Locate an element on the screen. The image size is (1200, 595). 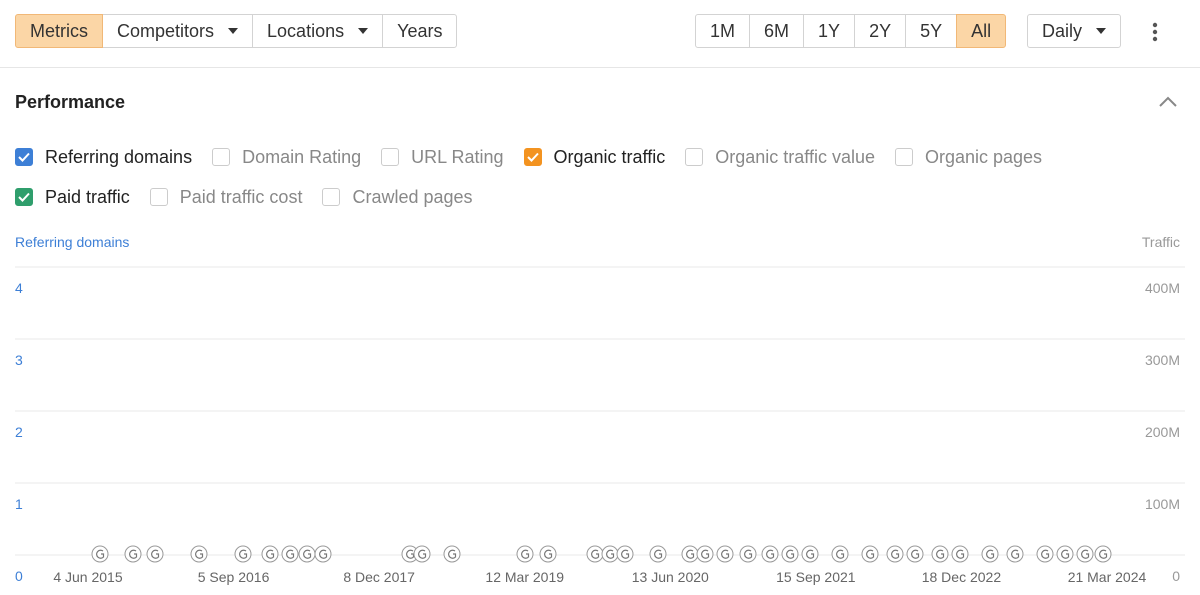
range-label: 5Y is located at coordinates (931, 30).